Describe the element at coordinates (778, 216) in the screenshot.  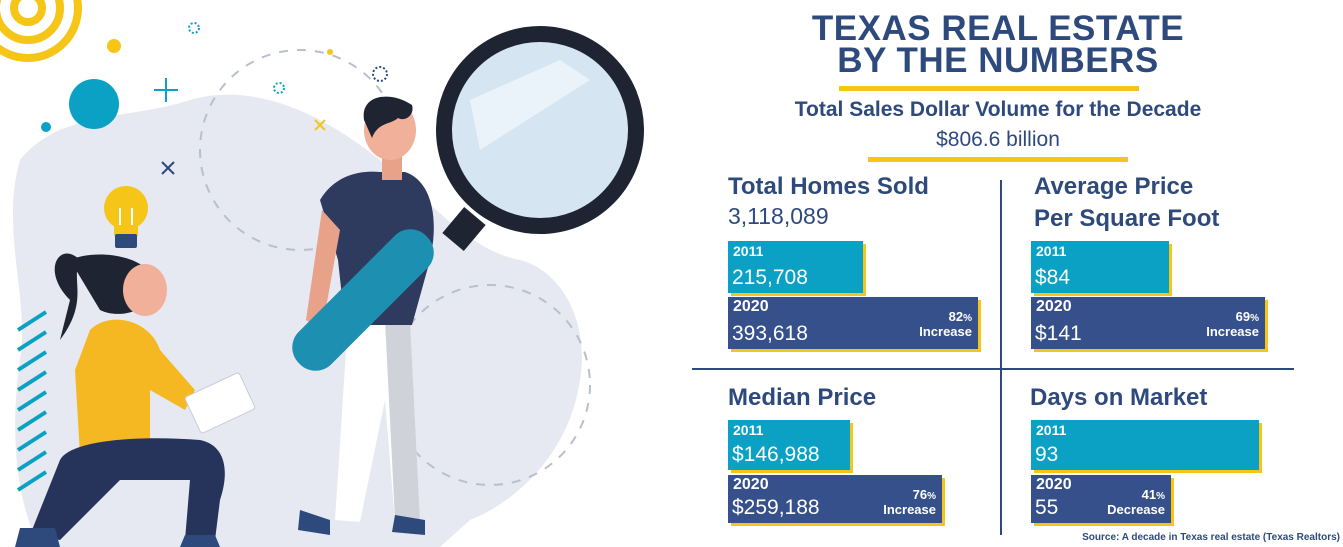
I see `panel-total: 3,118,089` at that location.